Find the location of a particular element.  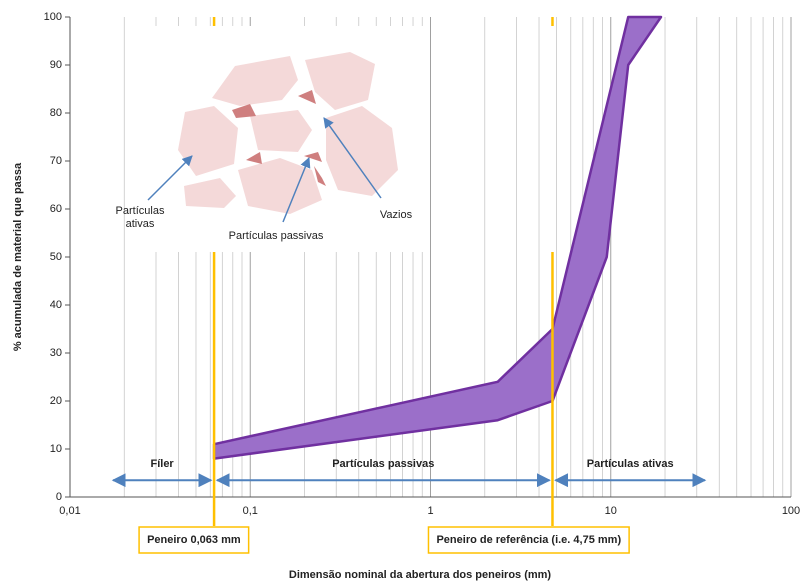

inset-label: Vazios is located at coordinates (396, 215).